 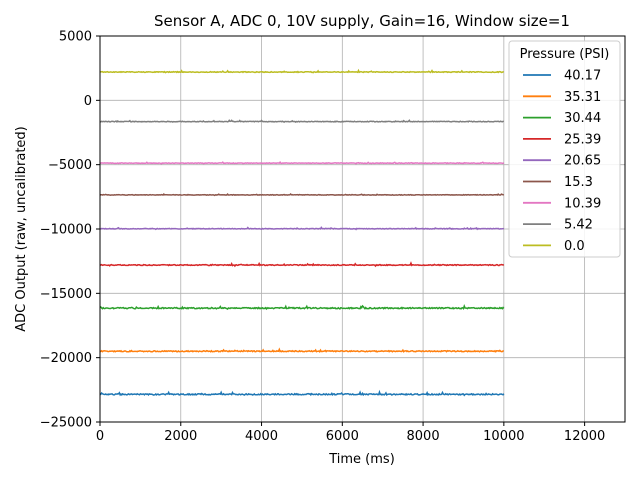 What do you see at coordinates (66, 423) in the screenshot?
I see `y-tick-label: −25000` at bounding box center [66, 423].